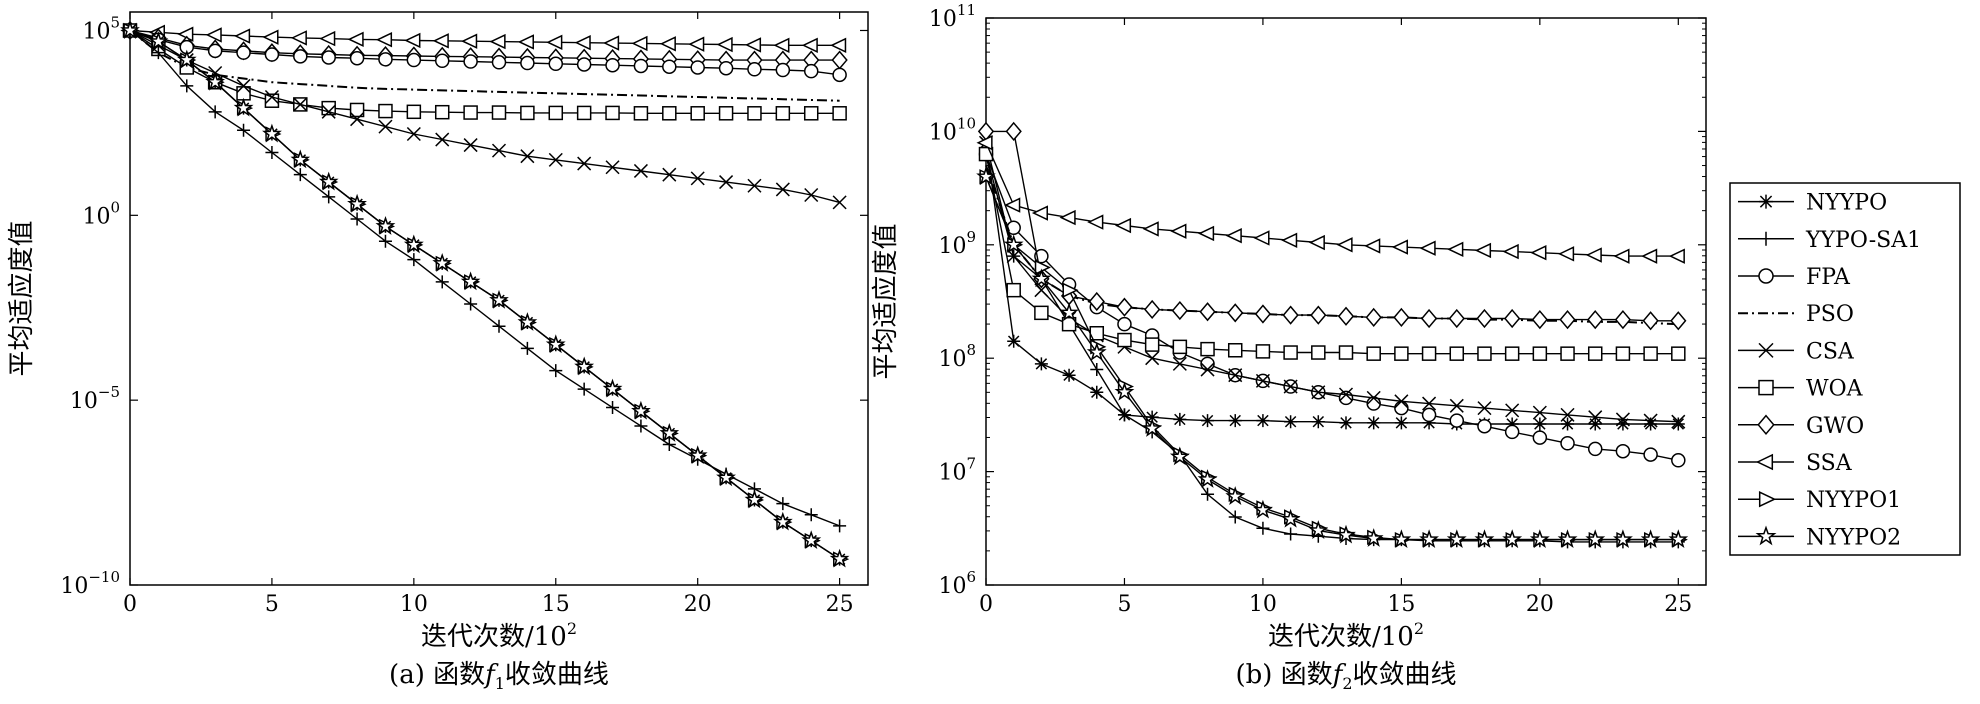 The width and height of the screenshot is (1980, 704). I want to click on chart-caption: (a) 函数f1收敛曲线, so click(499, 676).